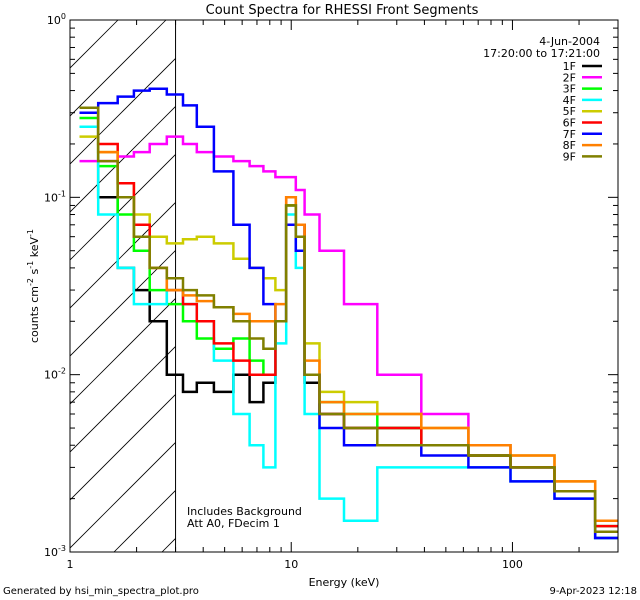 The width and height of the screenshot is (640, 600). Describe the element at coordinates (569, 41) in the screenshot. I see `date-label: 4-Jun-2004` at that location.